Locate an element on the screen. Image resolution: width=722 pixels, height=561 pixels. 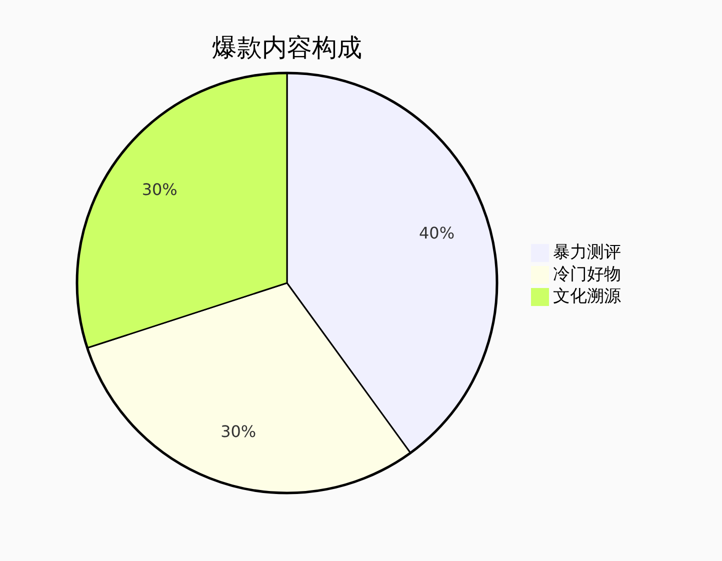
chart-title: 爆款内容构成 is located at coordinates (287, 47).